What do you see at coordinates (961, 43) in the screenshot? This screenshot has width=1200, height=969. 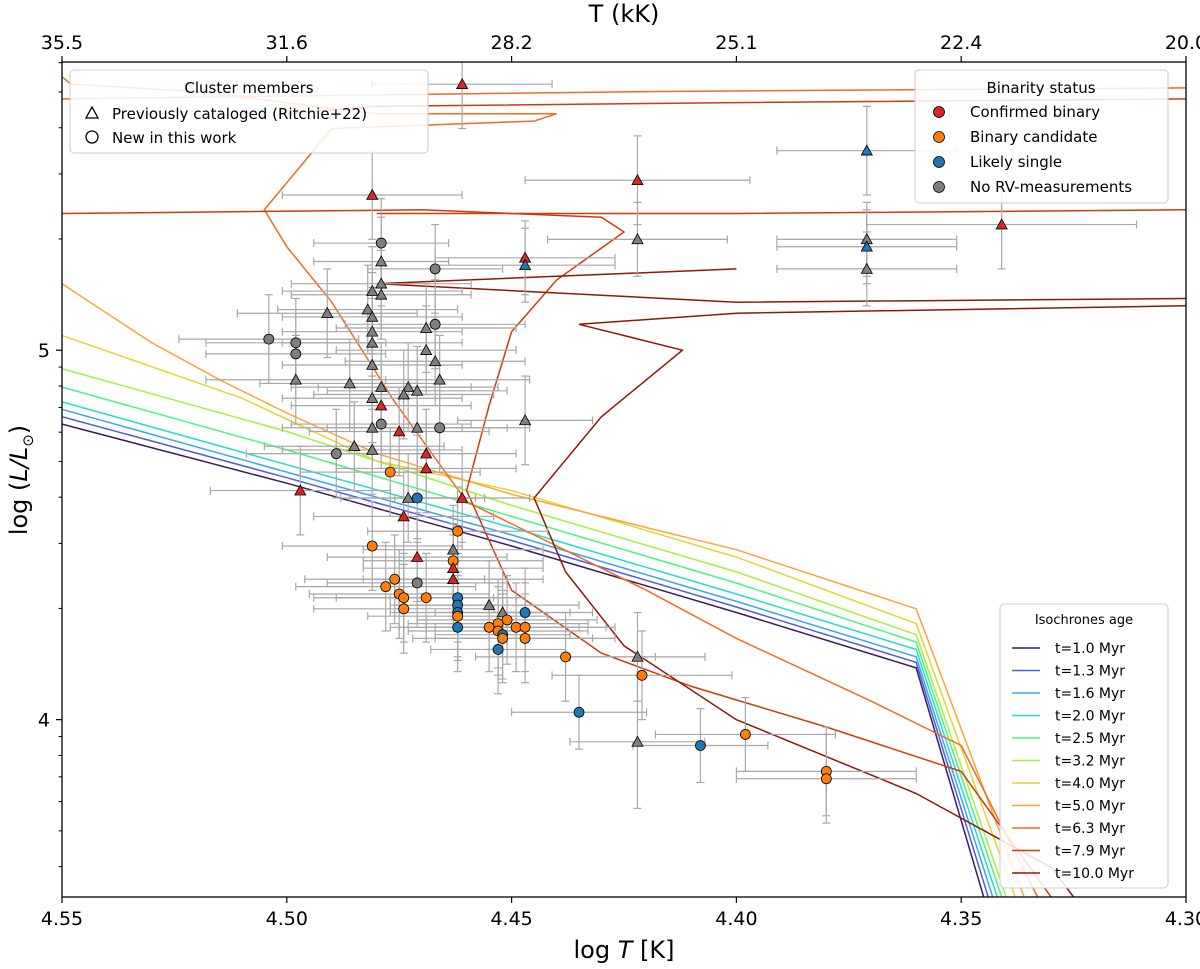 I see `top-tick-label: 22.4` at bounding box center [961, 43].